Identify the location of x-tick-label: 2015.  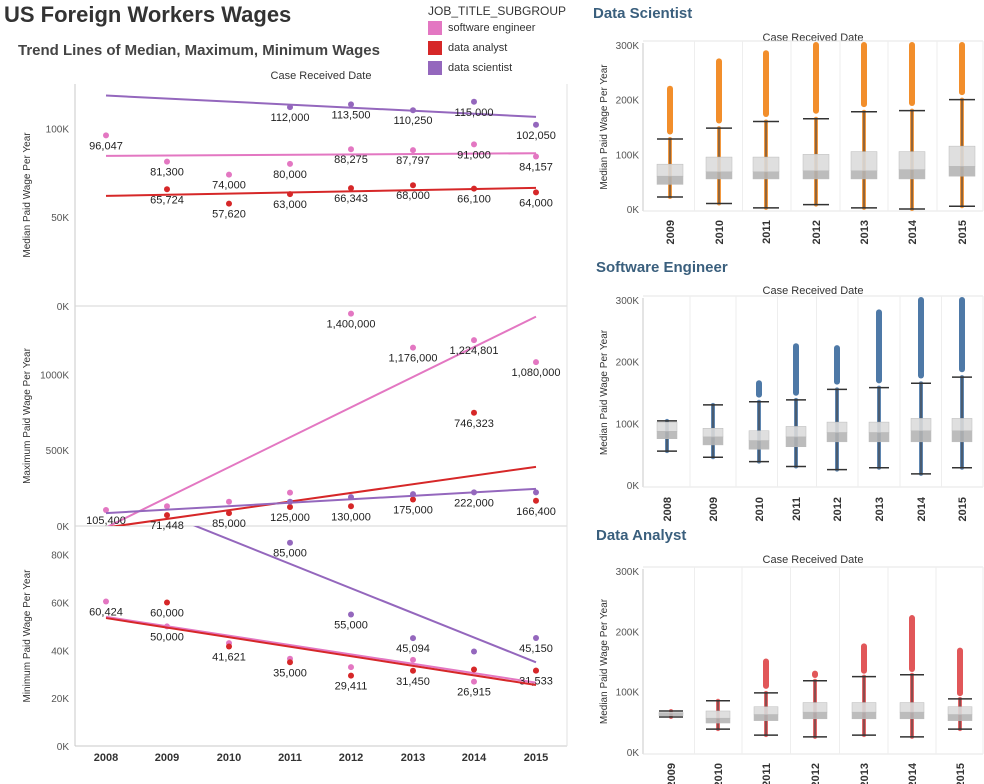
(963, 509).